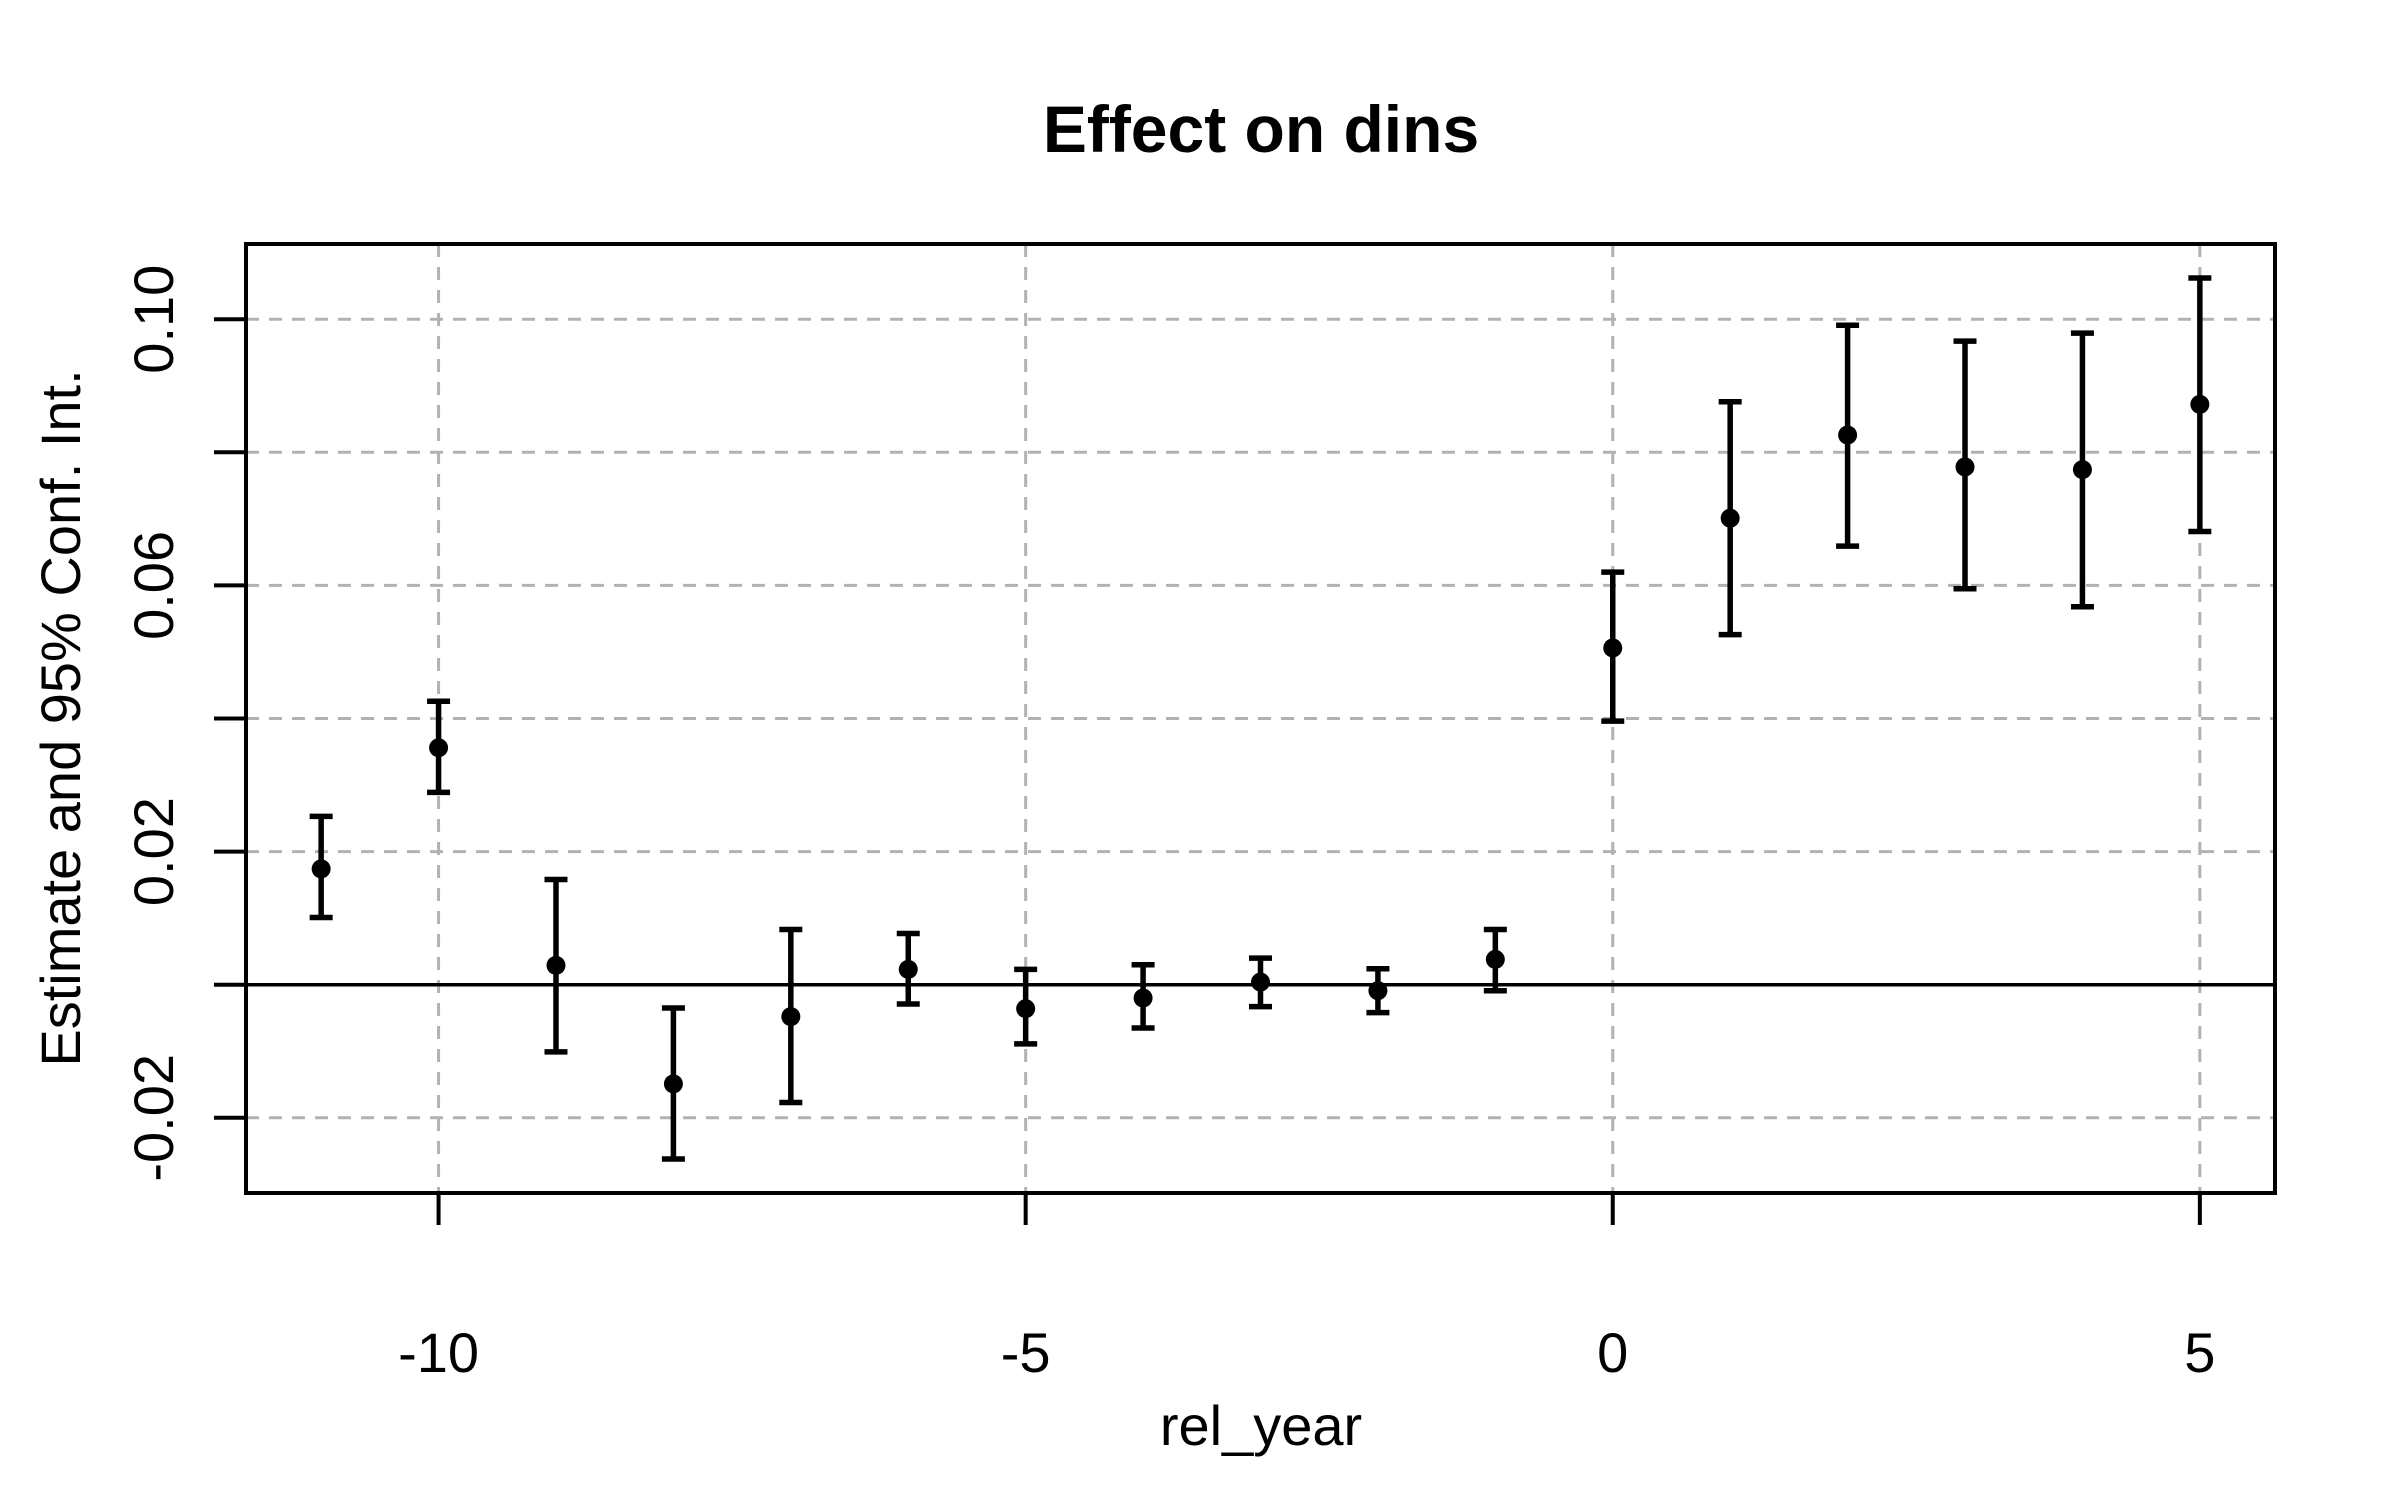 The height and width of the screenshot is (1500, 2400). I want to click on x-tick-label: 0, so click(1612, 1352).